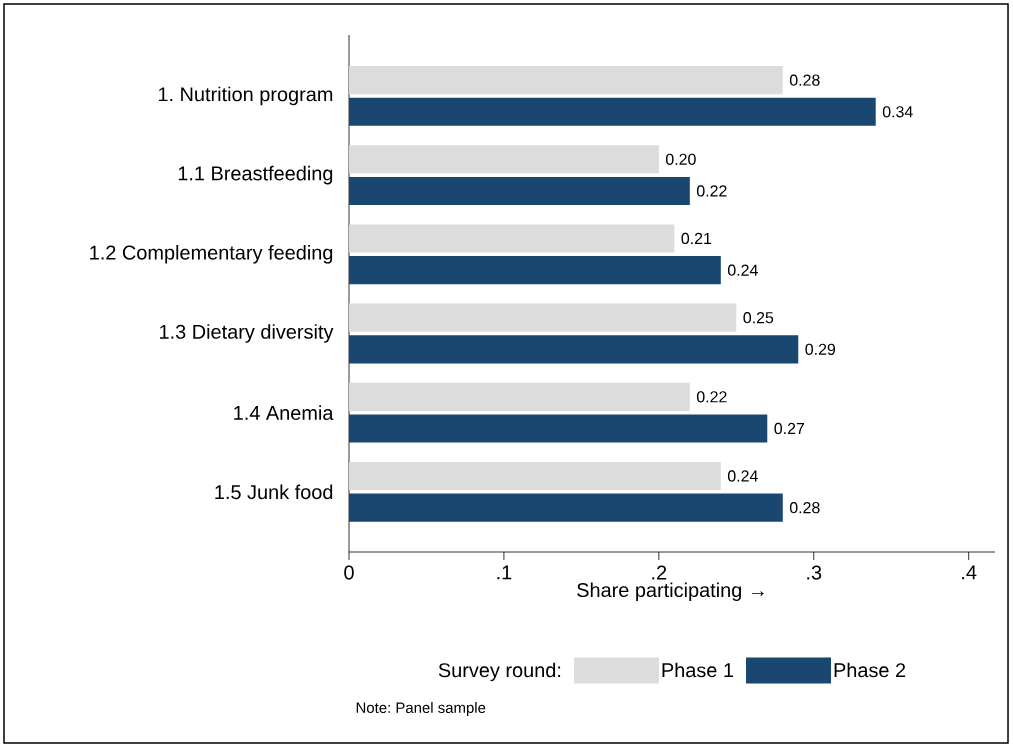  I want to click on data-label: 0.27, so click(789, 428).